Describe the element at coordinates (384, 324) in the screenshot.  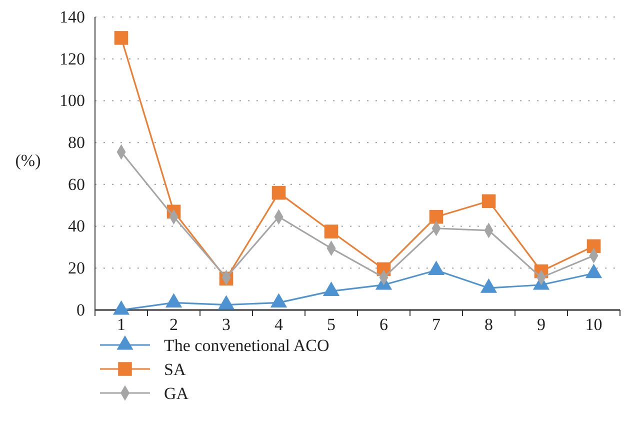
I see `x-tick-label: 6` at that location.